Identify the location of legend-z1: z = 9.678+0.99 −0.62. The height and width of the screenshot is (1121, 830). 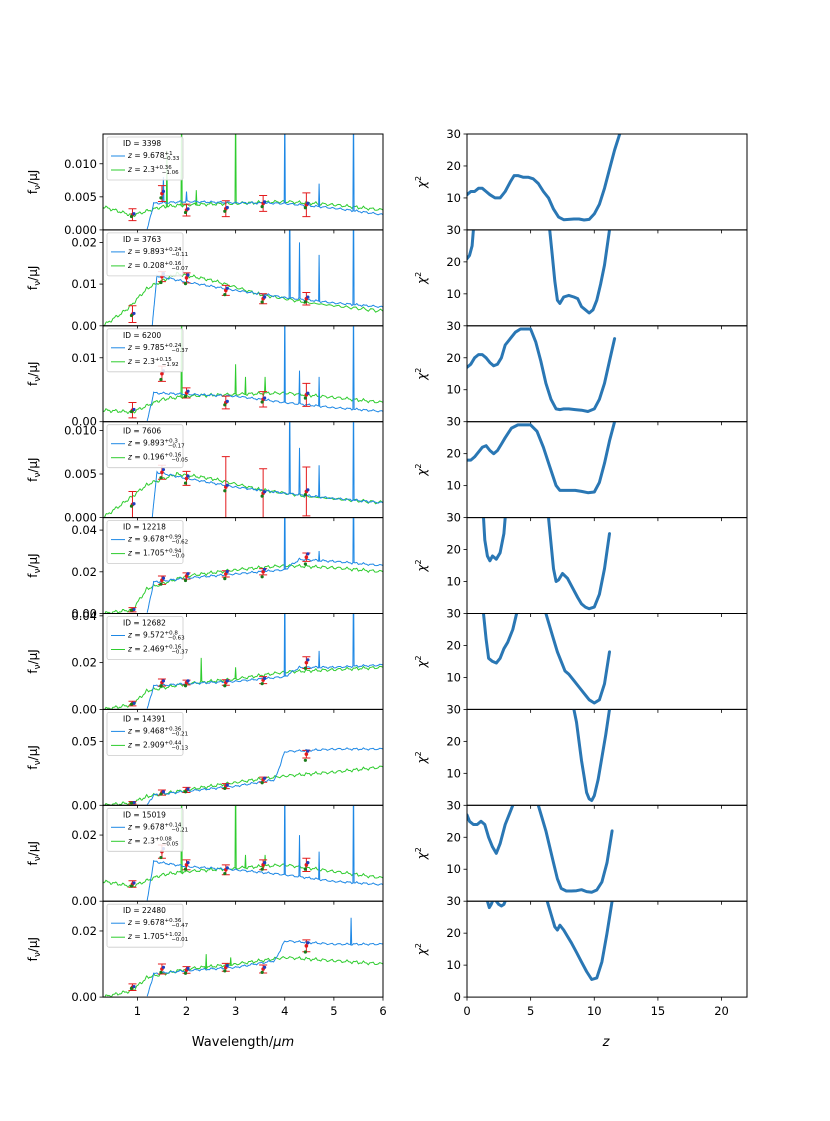
(157, 540).